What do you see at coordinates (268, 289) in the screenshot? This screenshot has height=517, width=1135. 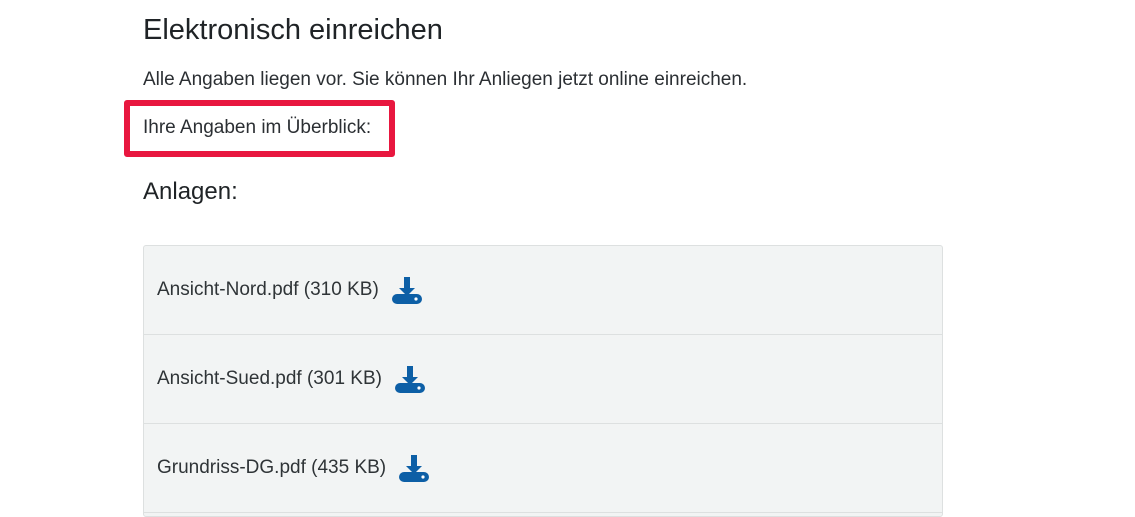 I see `attachment-label: Ansicht-Nord.pdf (310 KB)` at bounding box center [268, 289].